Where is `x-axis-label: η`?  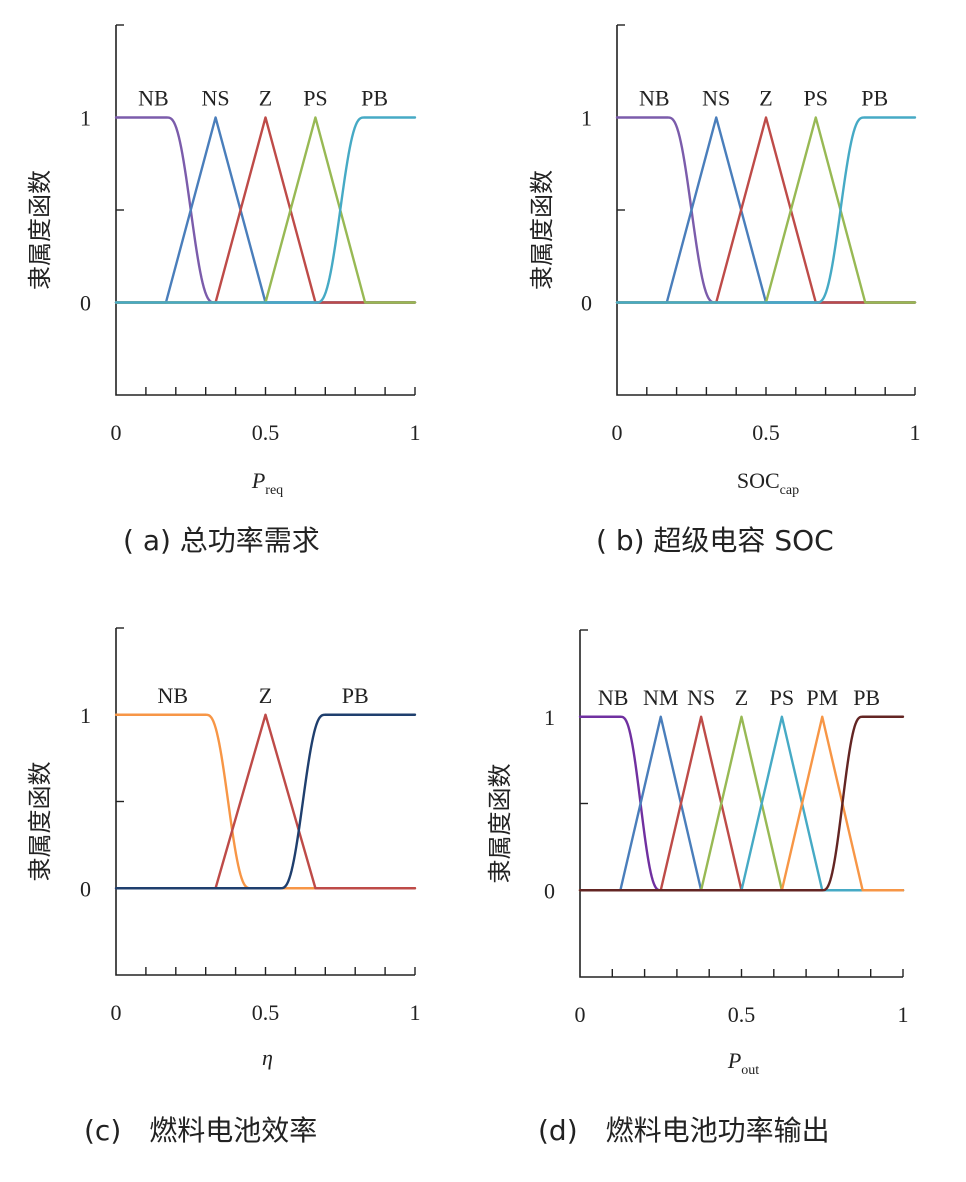 x-axis-label: η is located at coordinates (267, 1057).